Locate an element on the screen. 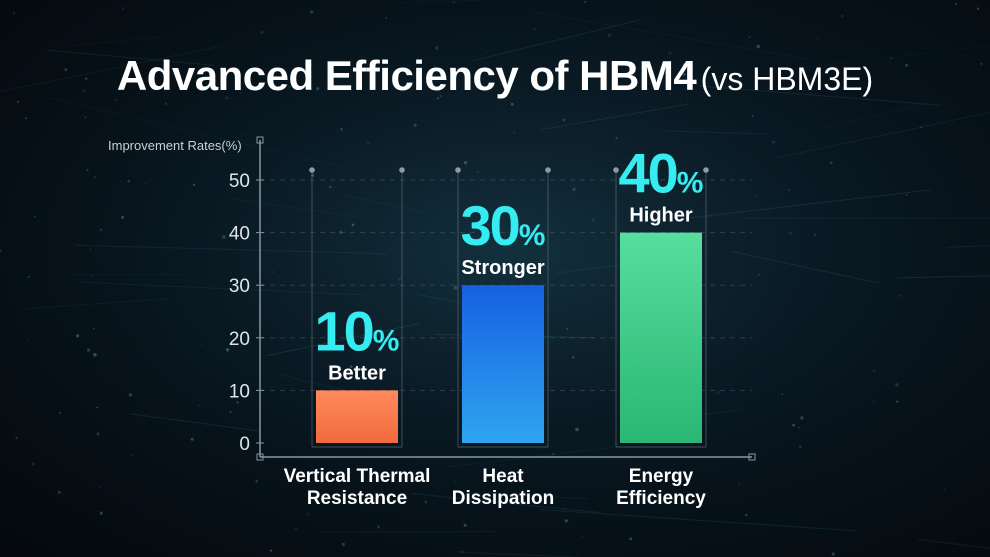 The image size is (990, 557). value-number: 10 is located at coordinates (344, 330).